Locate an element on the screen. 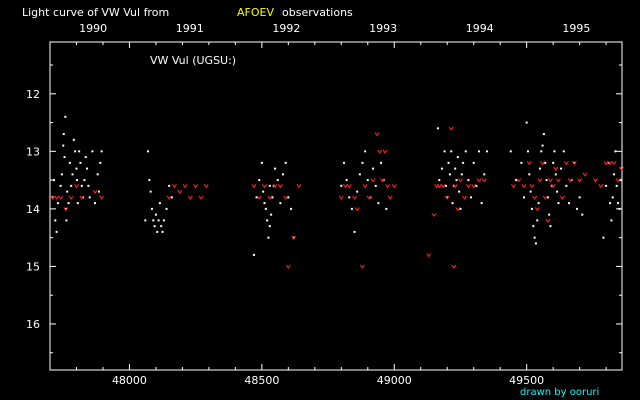 This screenshot has height=400, width=640. title-part-afoev: AFOEV is located at coordinates (255, 12).